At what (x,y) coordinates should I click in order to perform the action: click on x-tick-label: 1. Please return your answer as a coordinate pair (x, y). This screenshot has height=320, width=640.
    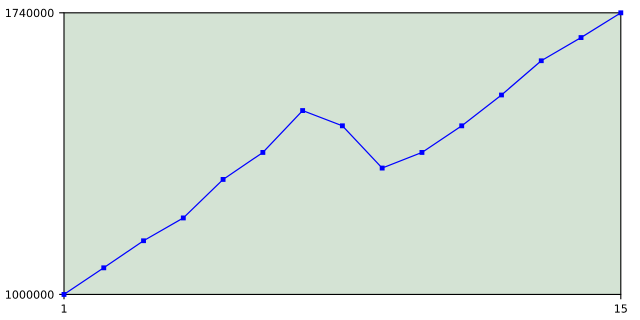
    Looking at the image, I should click on (64, 308).